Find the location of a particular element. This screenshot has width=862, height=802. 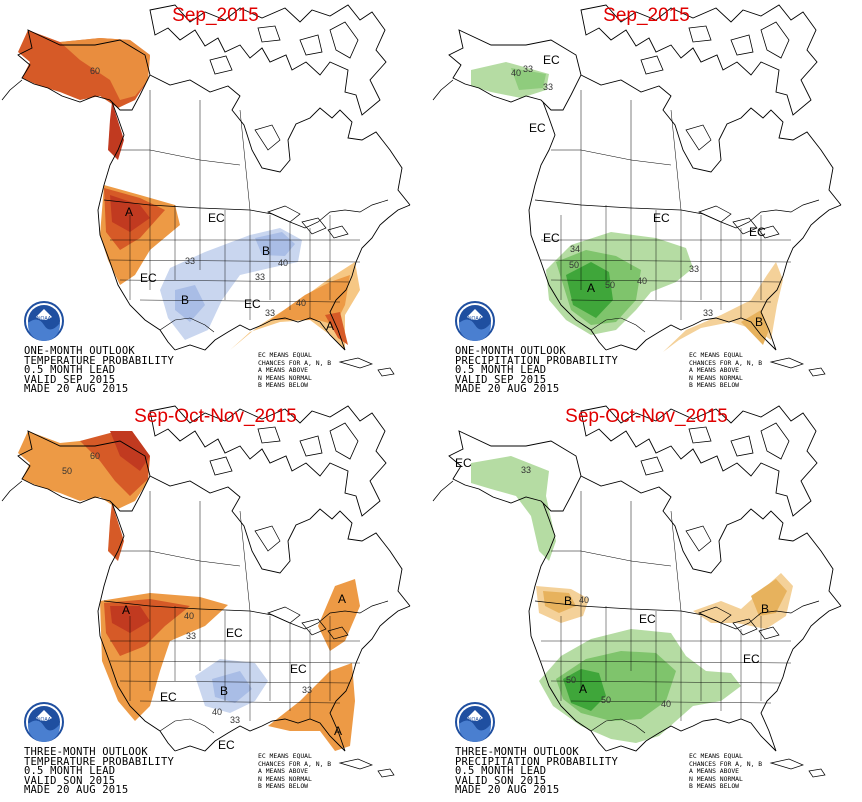

southeast-above-area is located at coordinates (311, 707).